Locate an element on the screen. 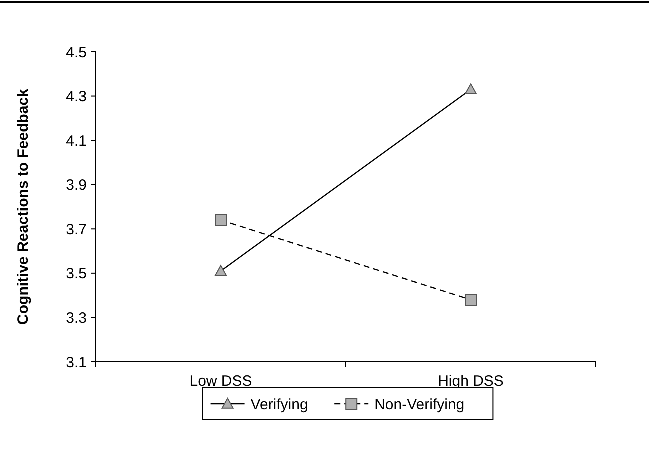  y-tick-label: 4.5 is located at coordinates (76, 53).